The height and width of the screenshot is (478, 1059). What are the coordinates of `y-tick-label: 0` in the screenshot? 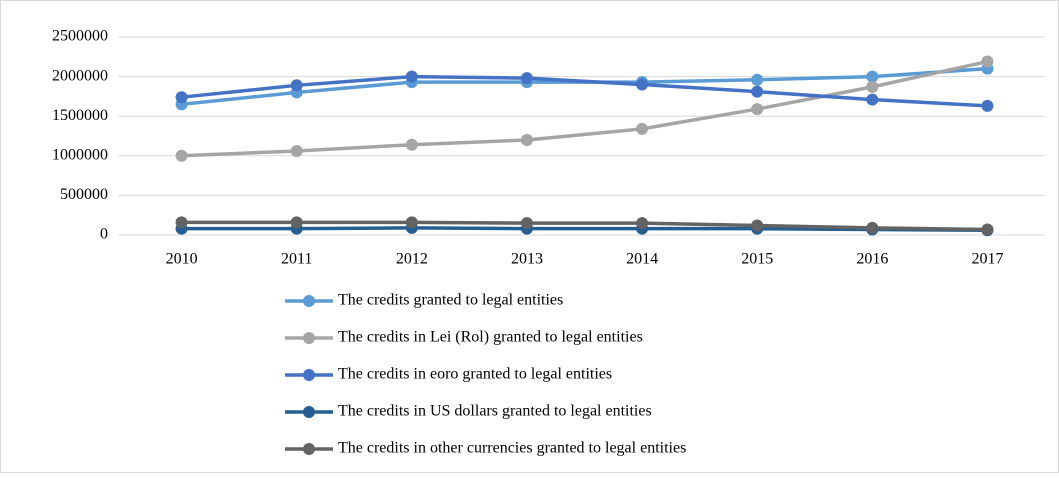 It's located at (104, 234).